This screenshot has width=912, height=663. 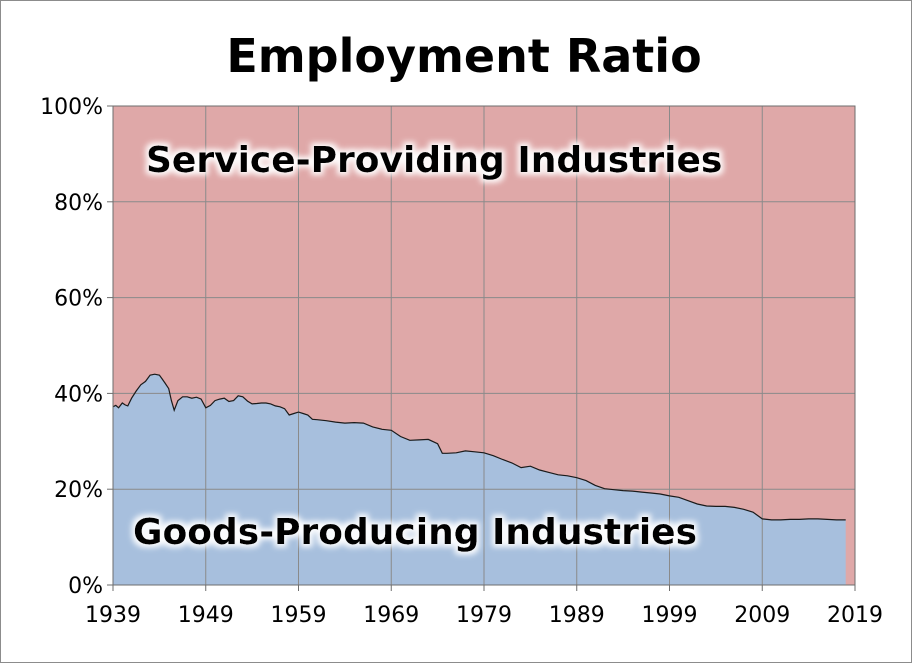 What do you see at coordinates (391, 615) in the screenshot?
I see `x-tick-label: 1969` at bounding box center [391, 615].